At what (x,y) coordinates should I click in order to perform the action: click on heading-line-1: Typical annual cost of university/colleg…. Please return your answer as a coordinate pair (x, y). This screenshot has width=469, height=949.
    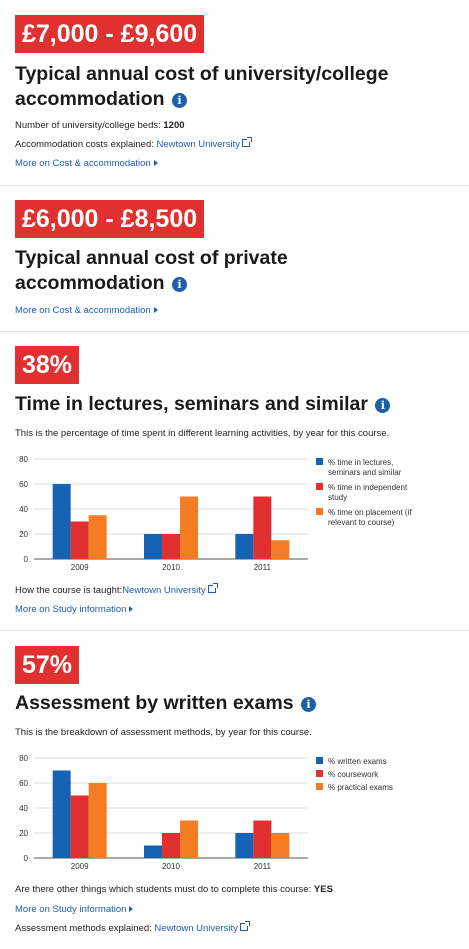
    Looking at the image, I should click on (202, 74).